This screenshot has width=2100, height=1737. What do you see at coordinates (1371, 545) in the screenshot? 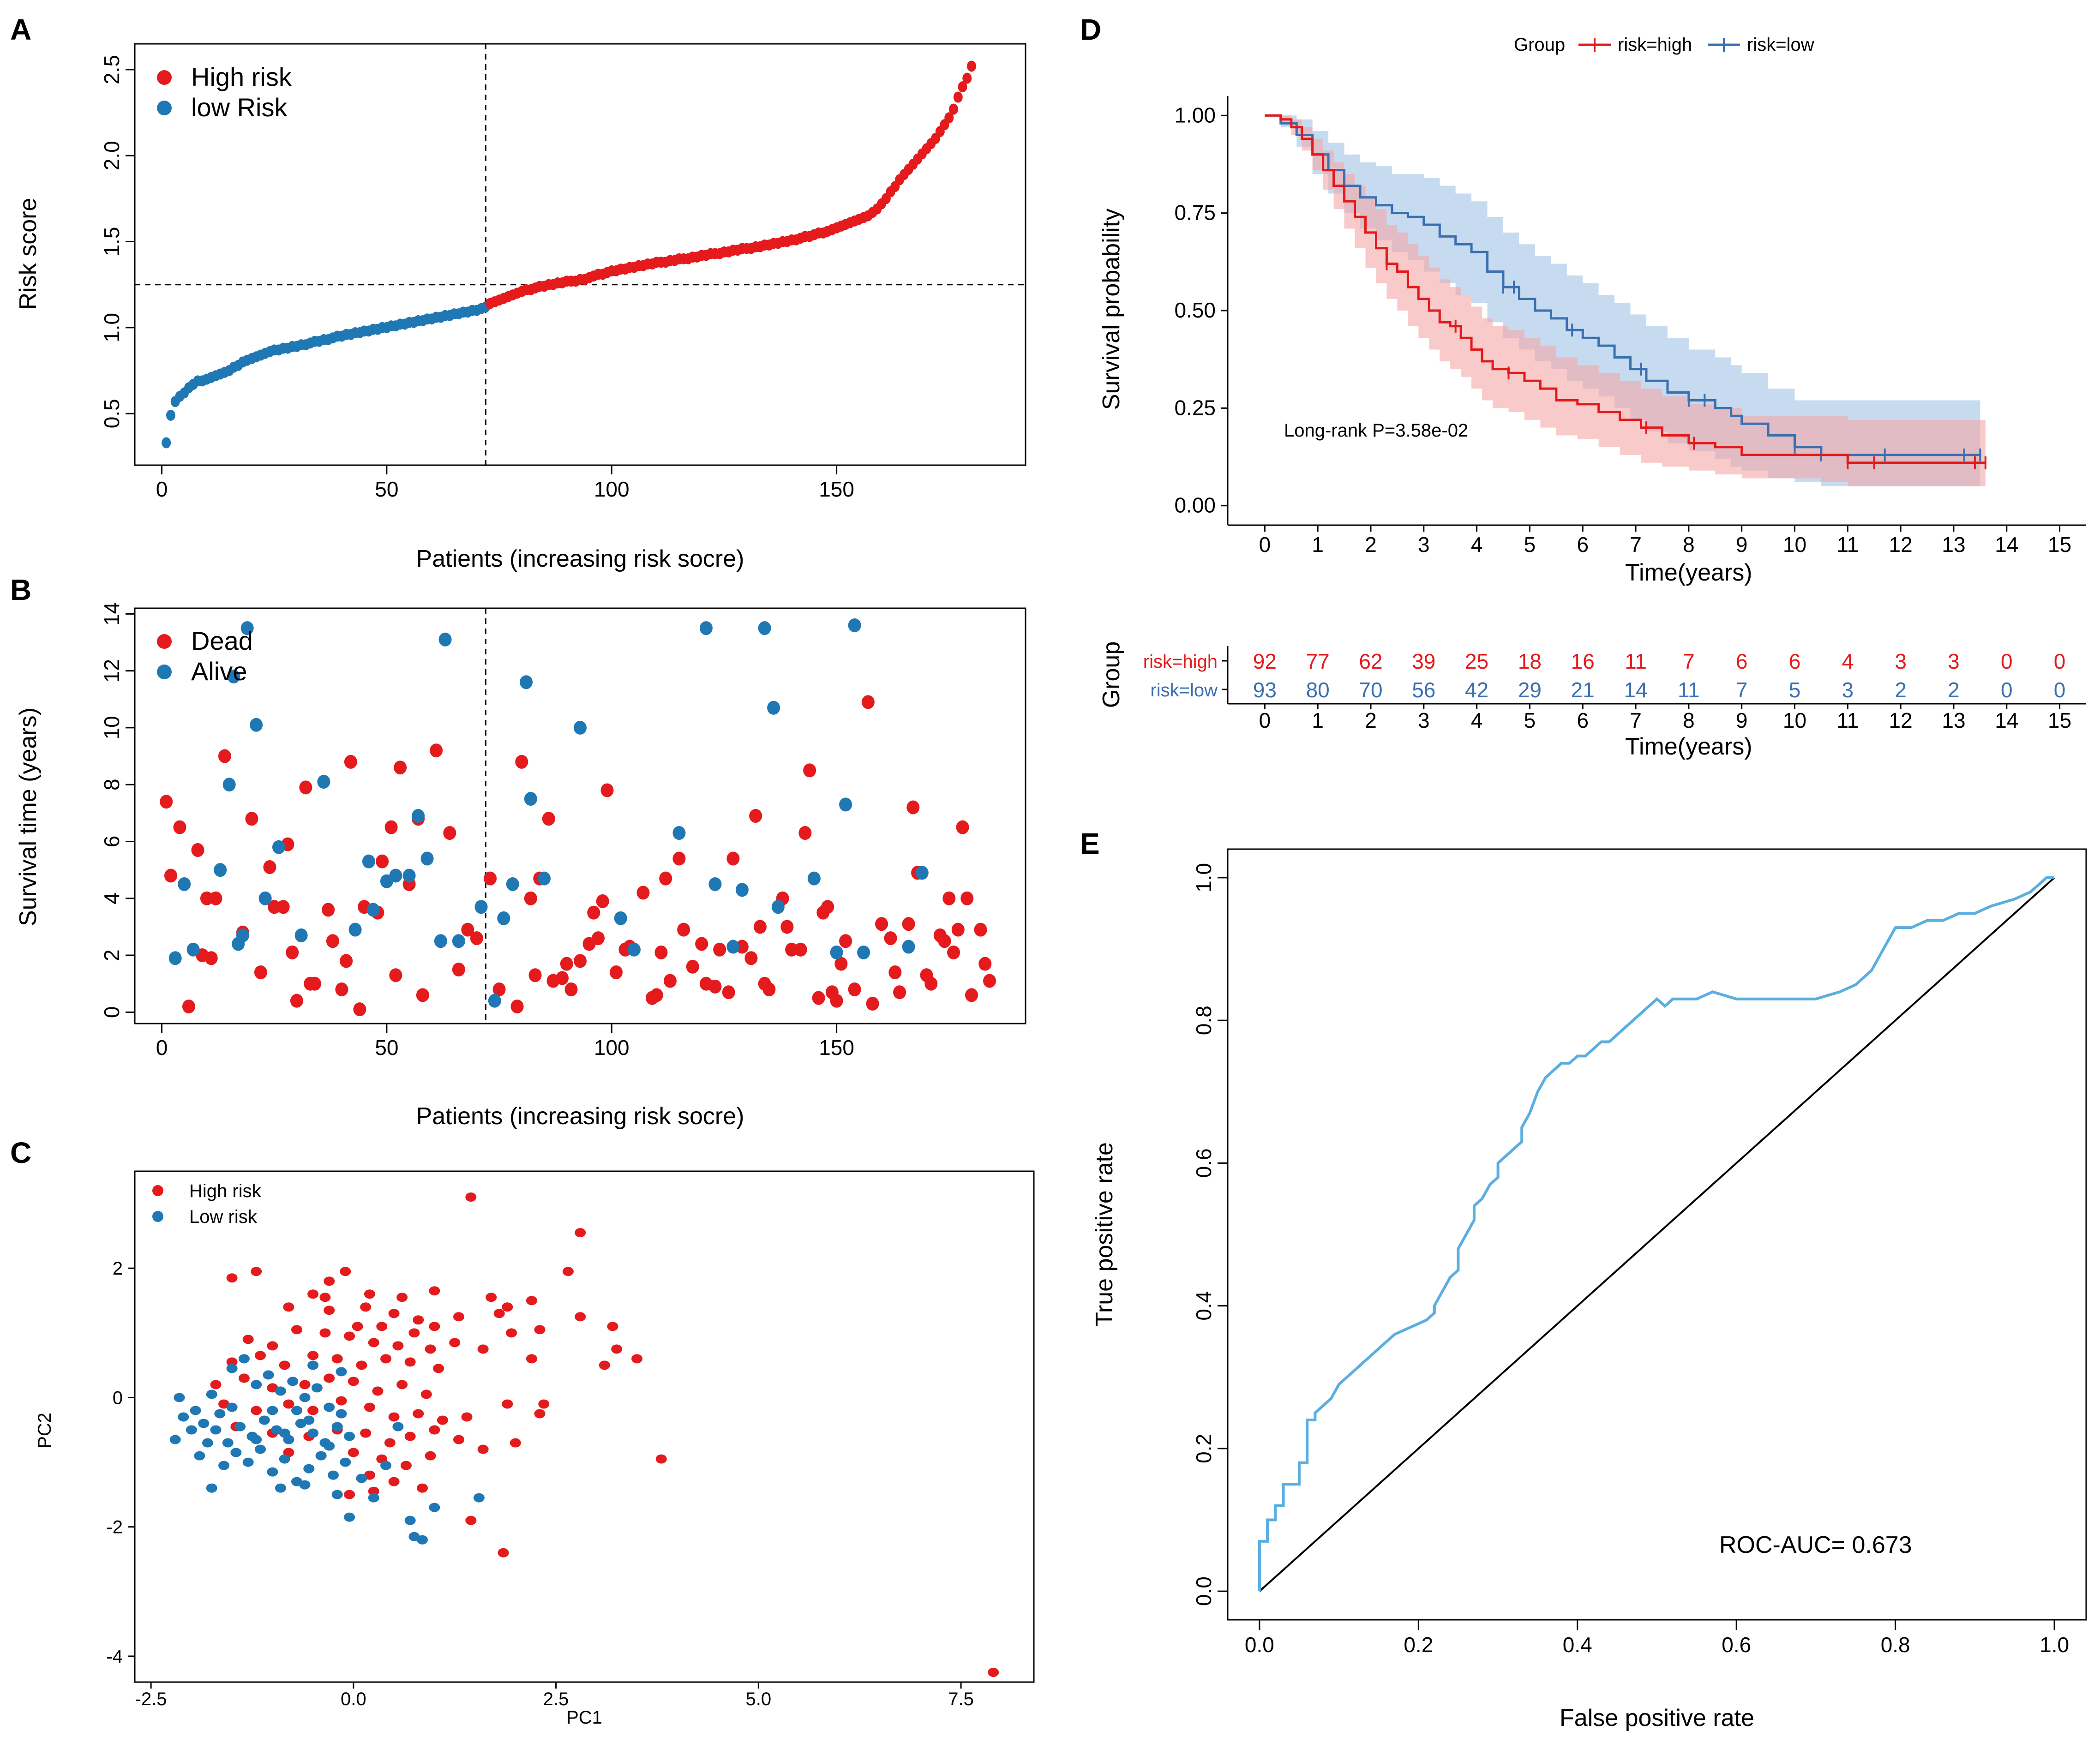
I see `panel-d-x-tick-label: 2` at bounding box center [1371, 545].